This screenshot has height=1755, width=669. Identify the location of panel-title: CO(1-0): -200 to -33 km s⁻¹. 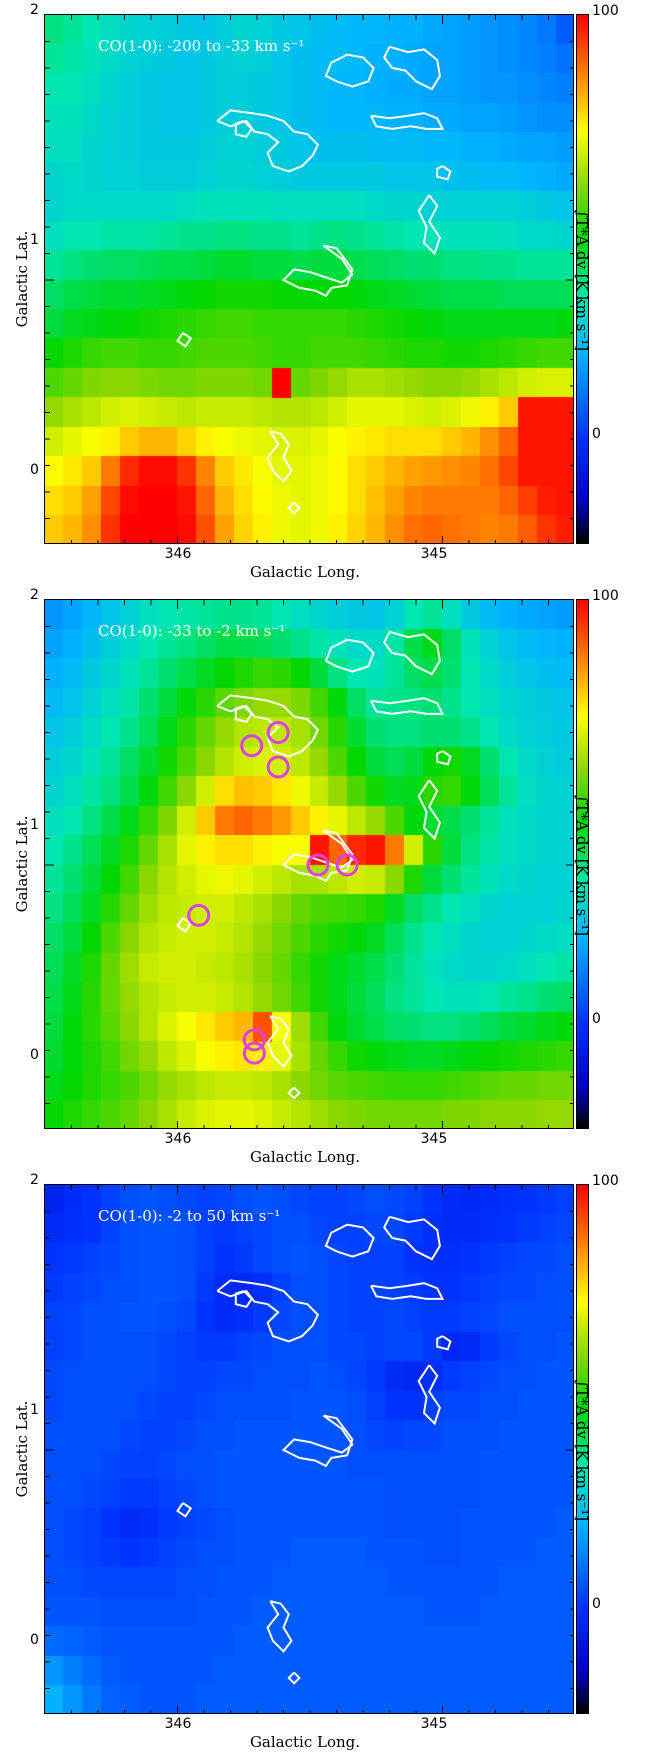
(201, 46).